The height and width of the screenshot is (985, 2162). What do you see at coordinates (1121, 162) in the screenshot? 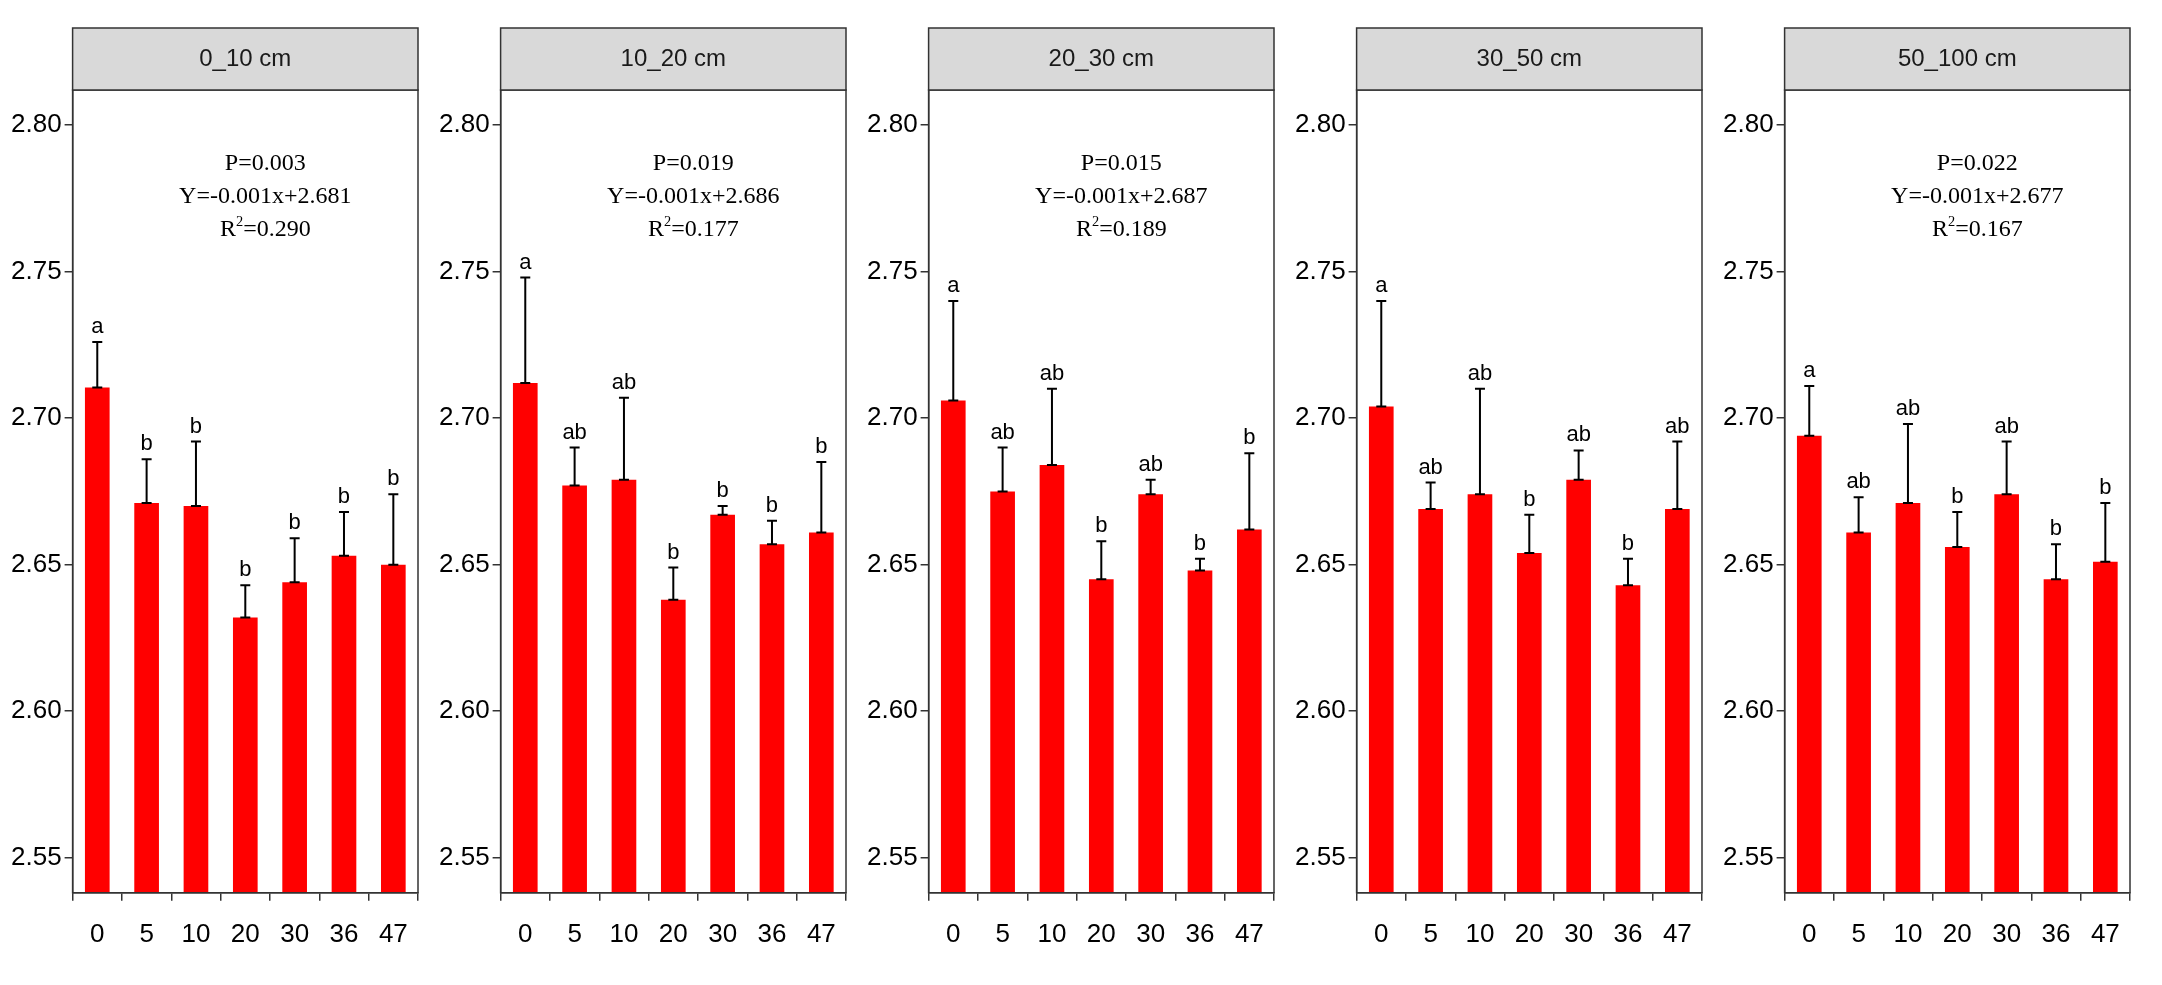
I see `annotation: P=0.015` at bounding box center [1121, 162].